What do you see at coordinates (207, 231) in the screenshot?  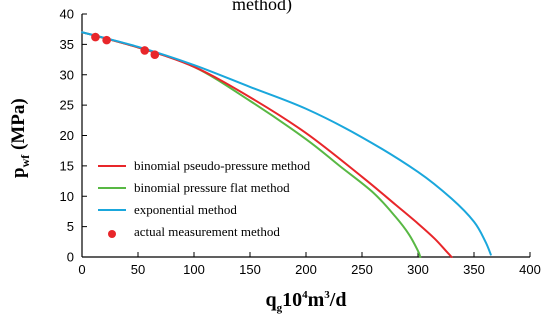 I see `legend-label: actual measurement method` at bounding box center [207, 231].